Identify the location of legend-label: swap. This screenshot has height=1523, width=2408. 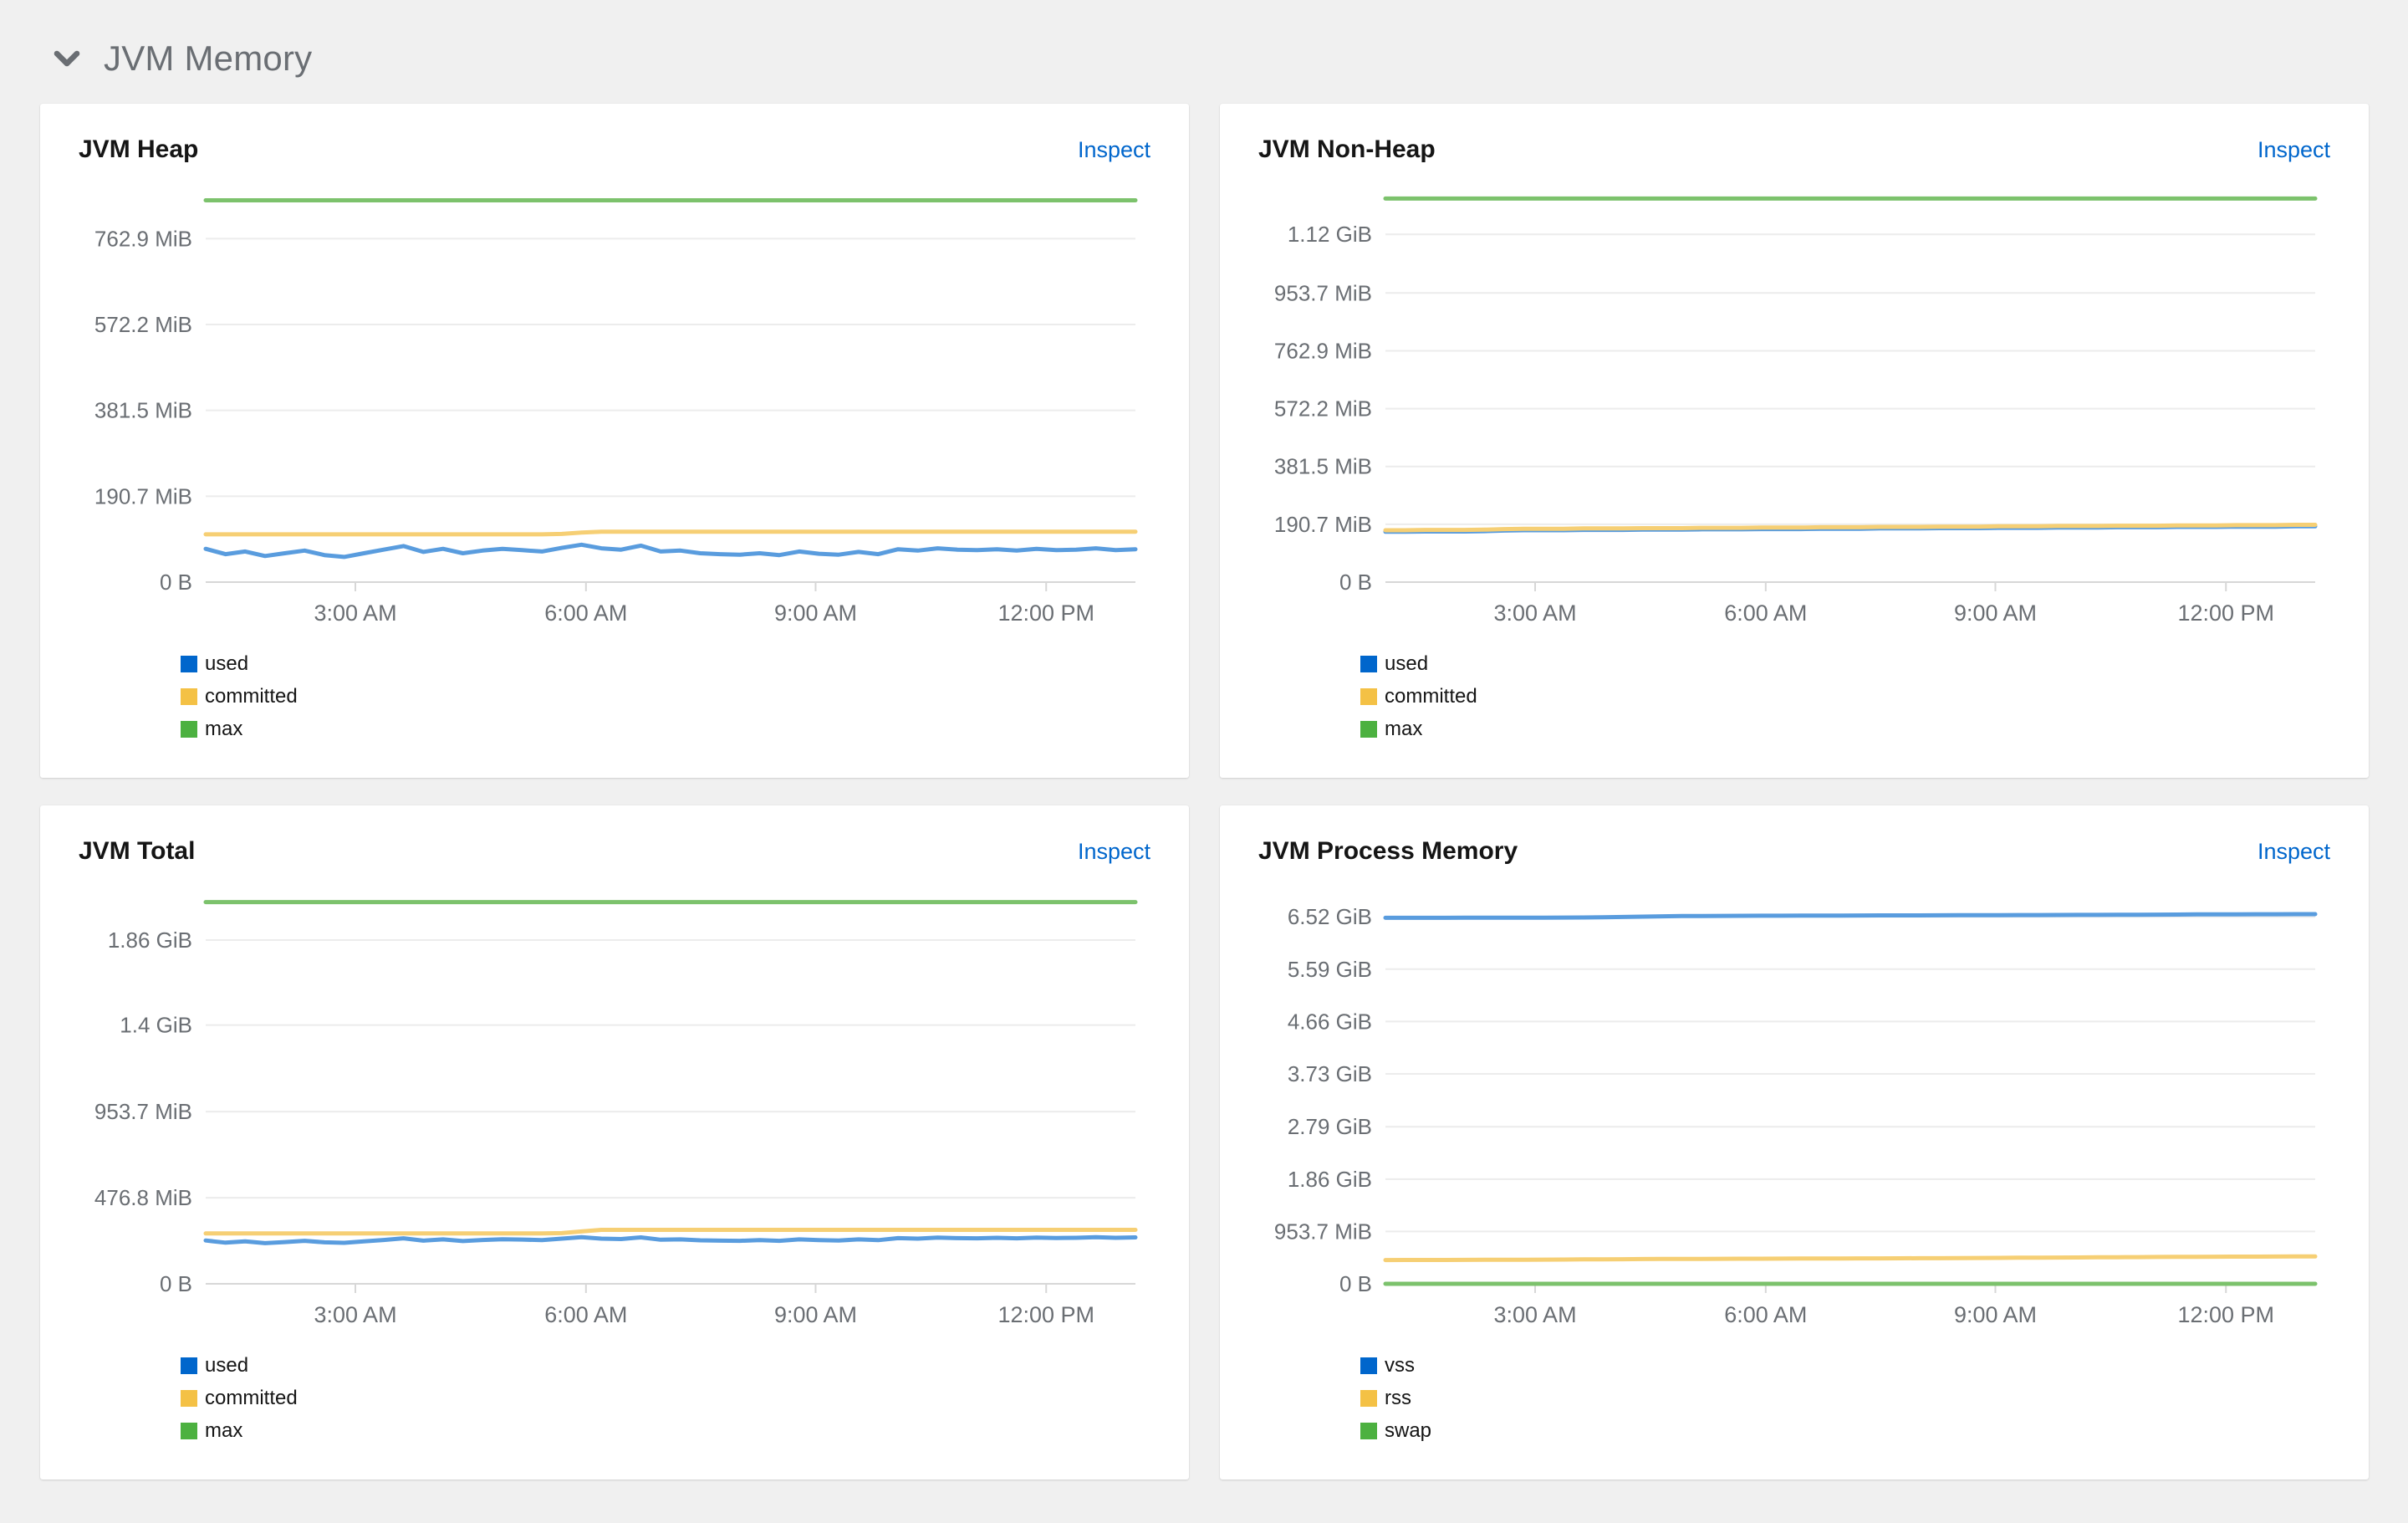
(1409, 1430).